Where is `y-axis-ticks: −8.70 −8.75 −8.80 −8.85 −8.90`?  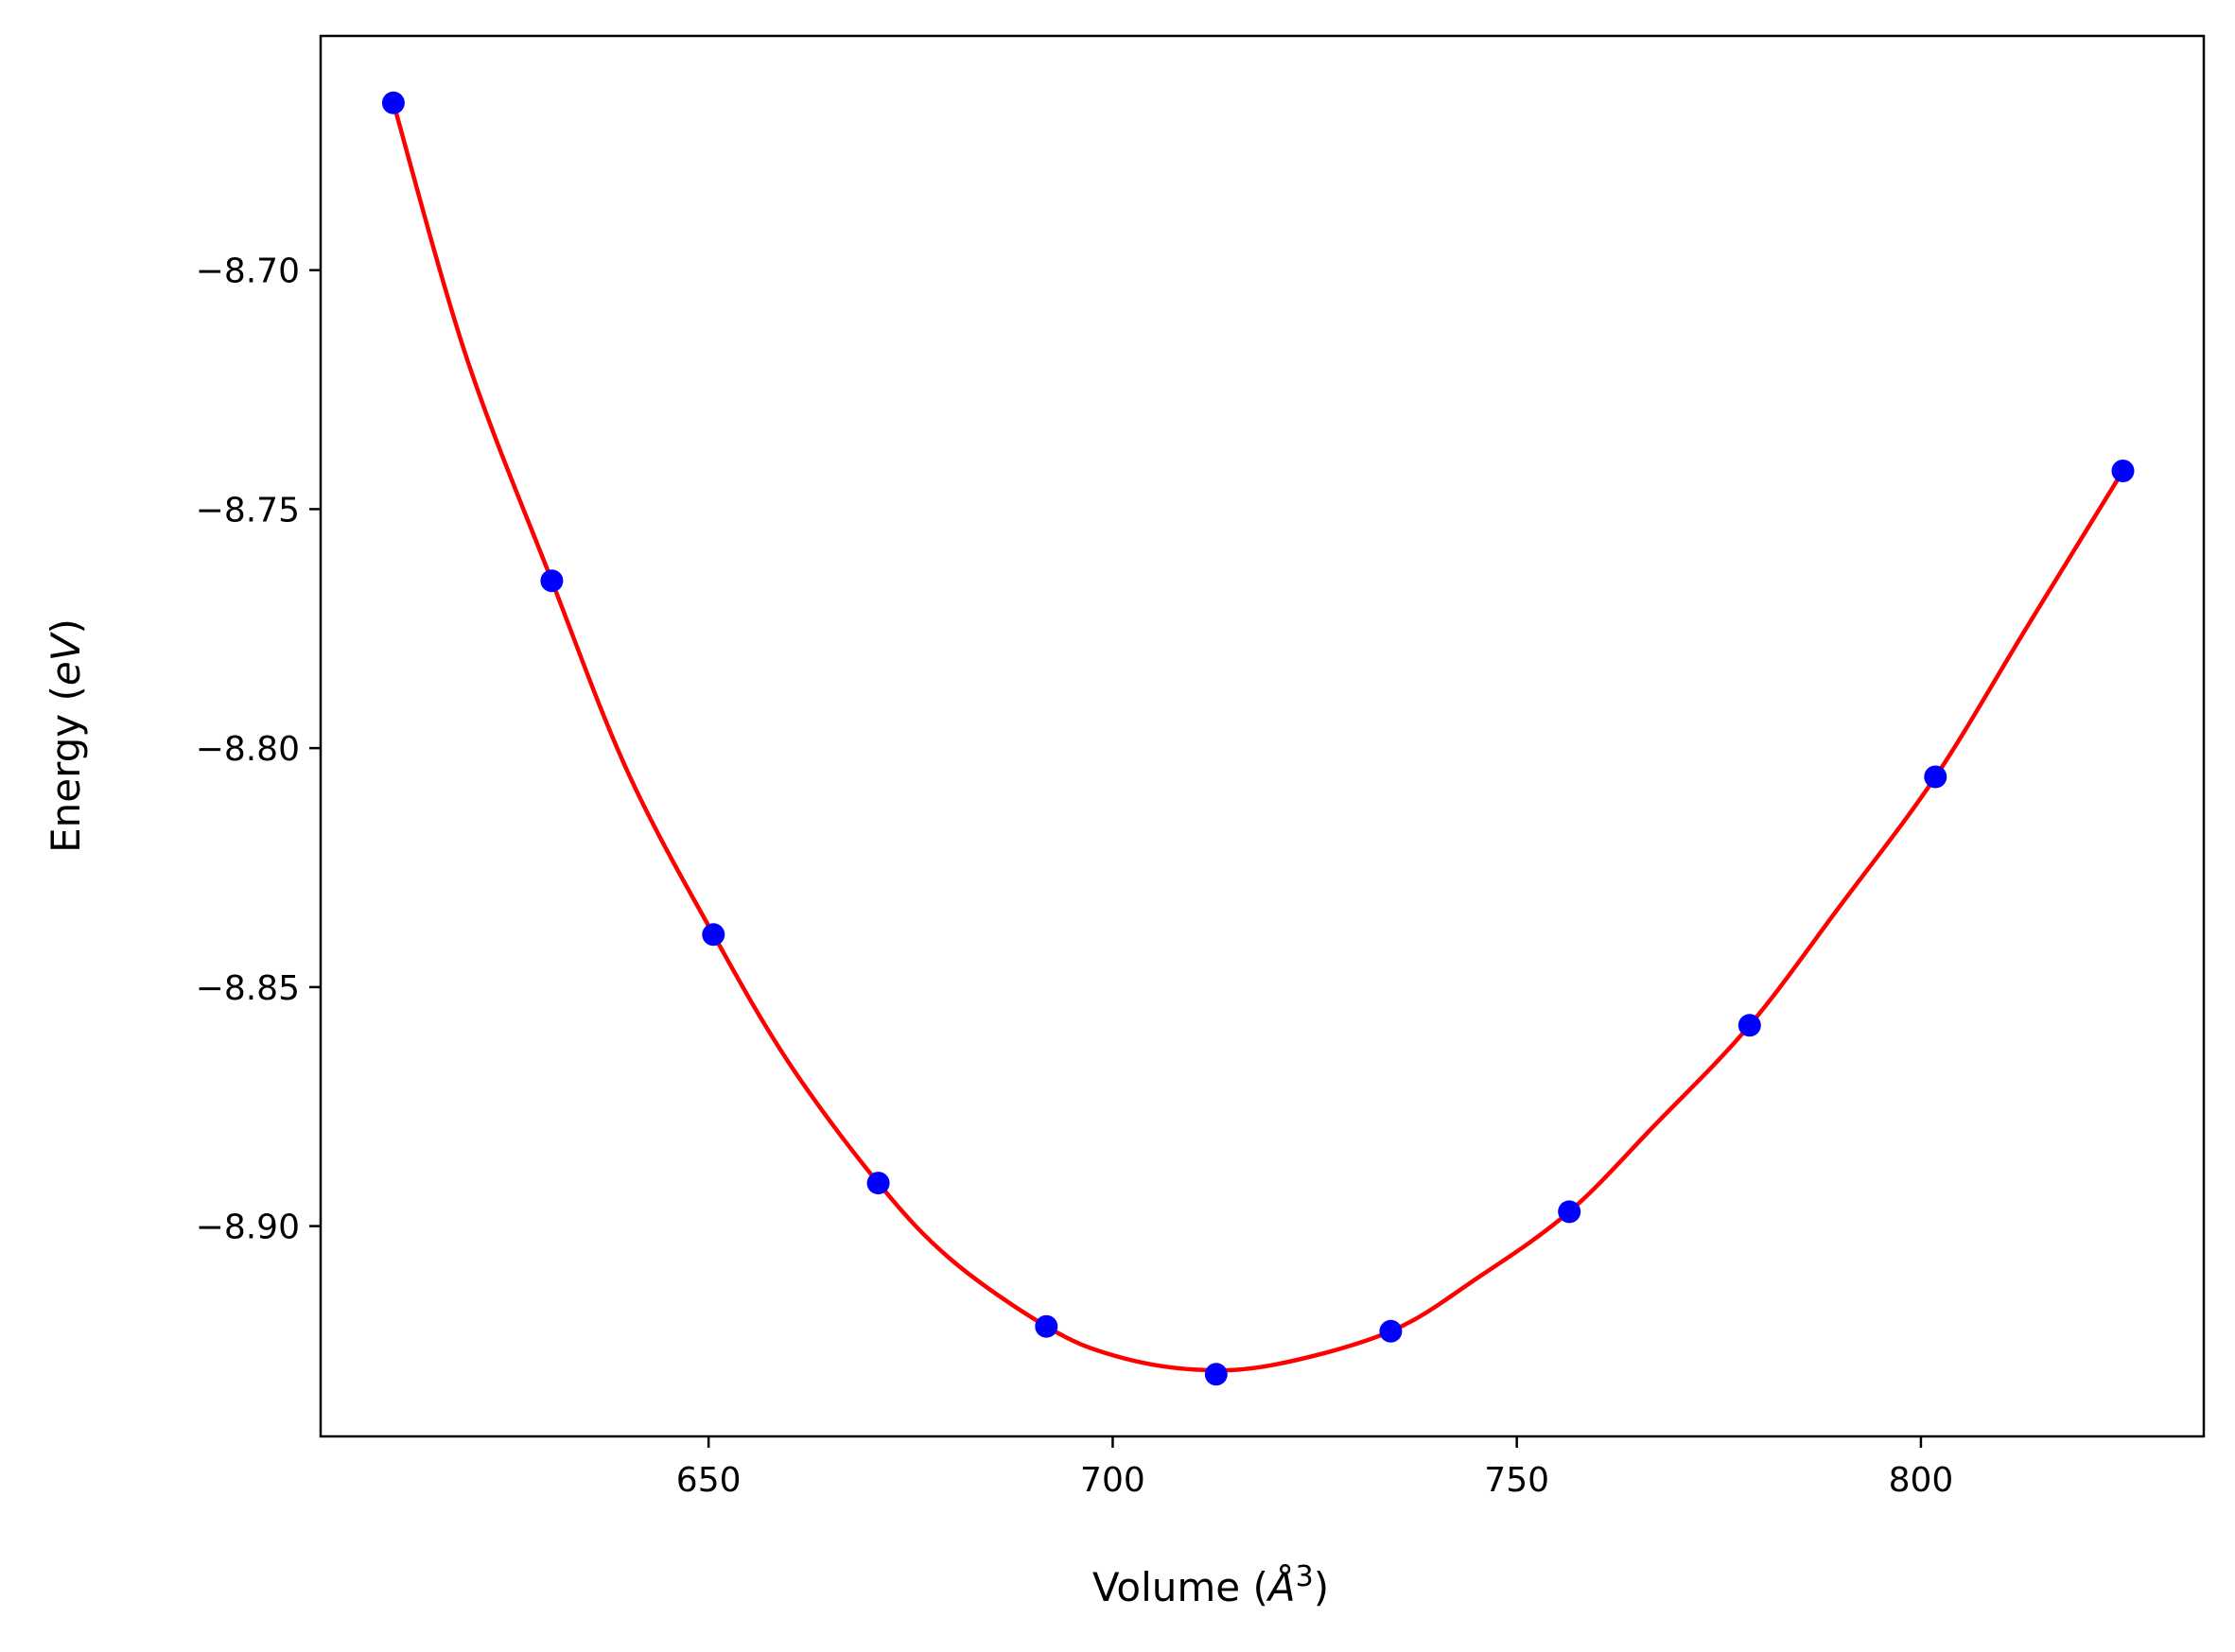
y-axis-ticks: −8.70 −8.75 −8.80 −8.85 −8.90 is located at coordinates (258, 750).